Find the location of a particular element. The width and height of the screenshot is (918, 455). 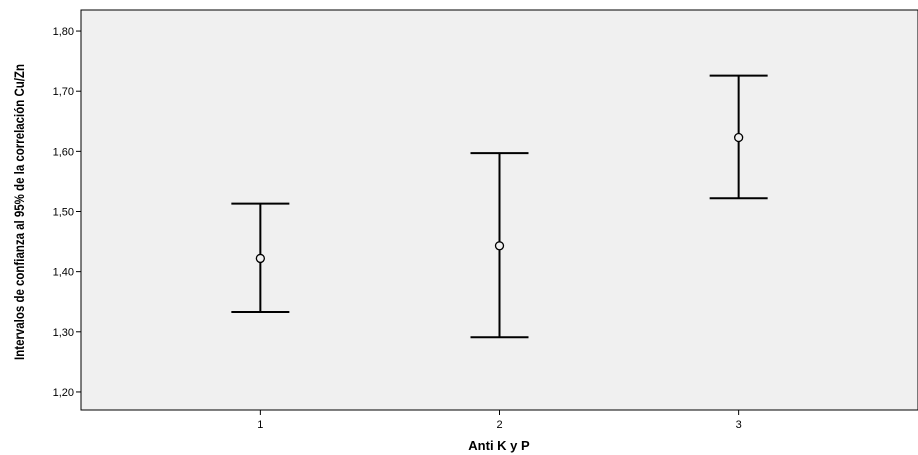

y-tick-label: 1,30 is located at coordinates (63, 333).